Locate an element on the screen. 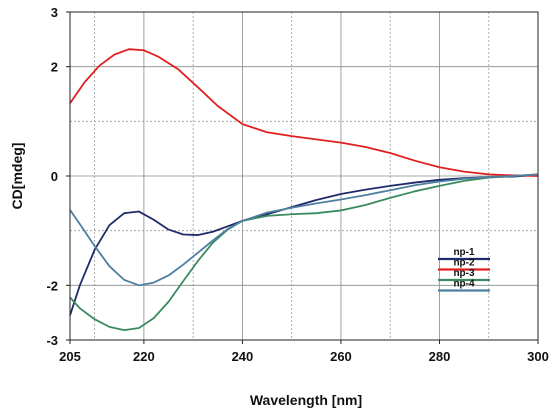 Image resolution: width=550 pixels, height=419 pixels. y-tick-label: 2 is located at coordinates (54, 67).